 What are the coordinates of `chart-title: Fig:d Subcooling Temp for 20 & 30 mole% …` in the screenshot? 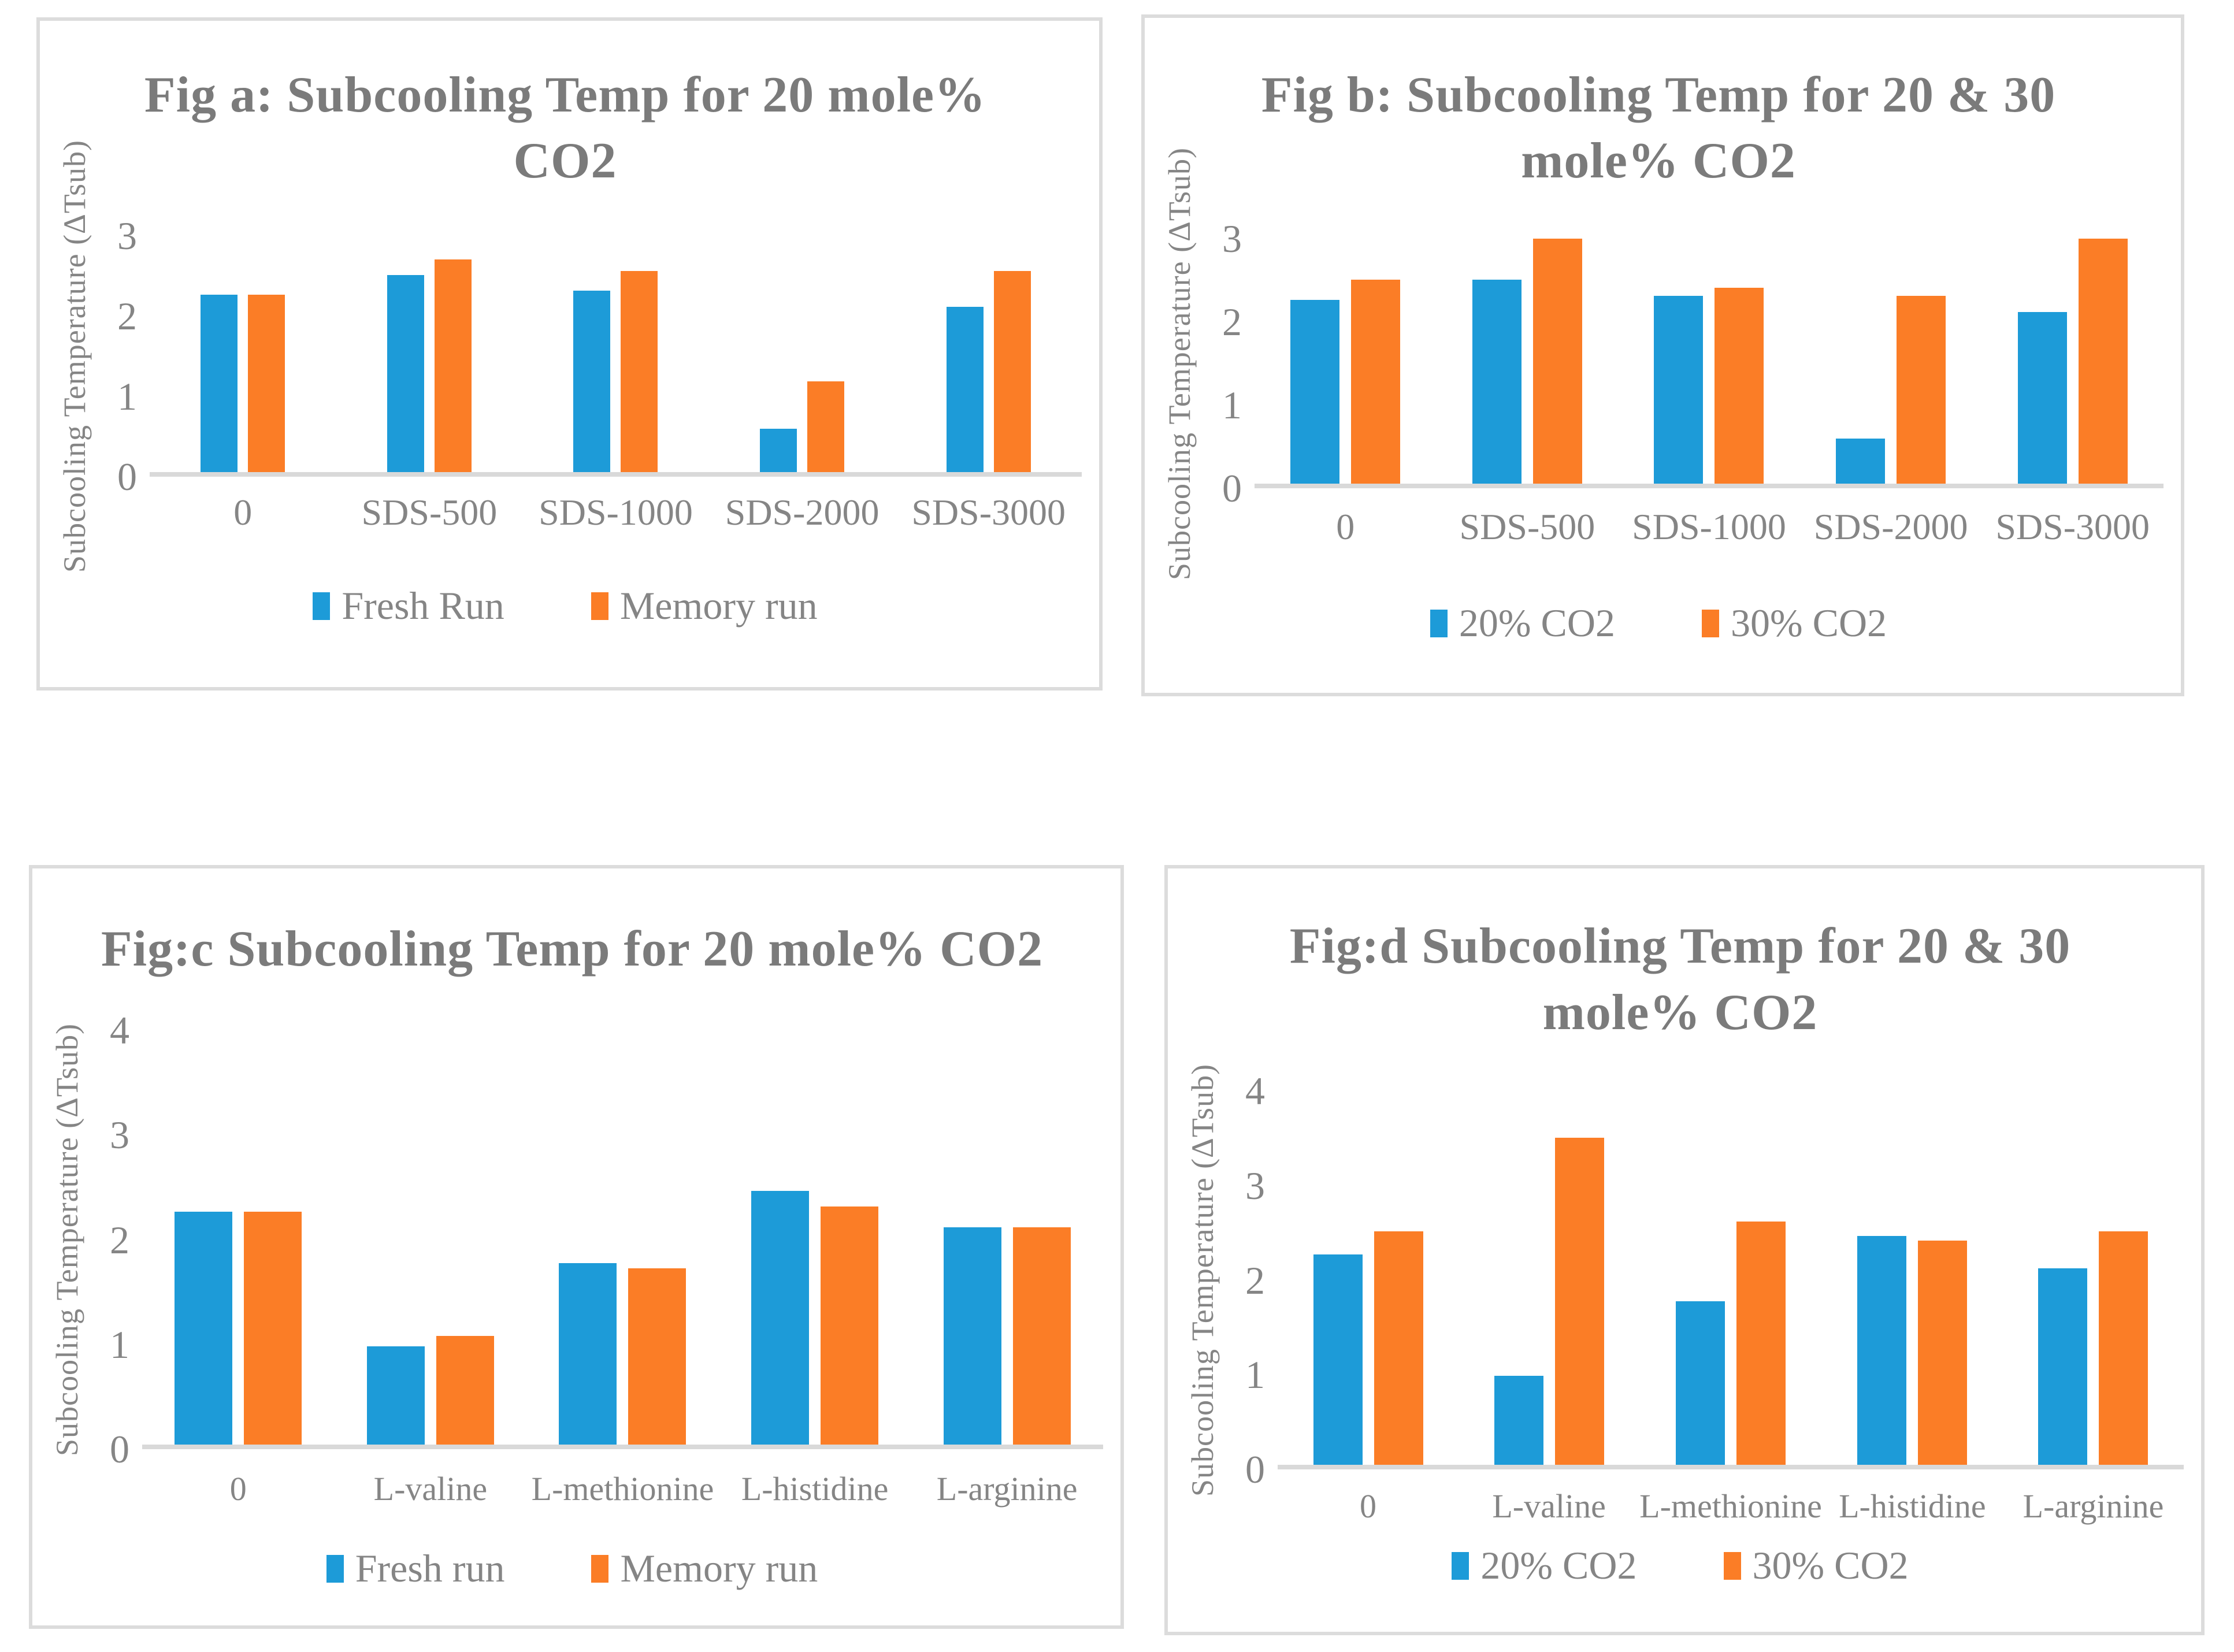 It's located at (1681, 979).